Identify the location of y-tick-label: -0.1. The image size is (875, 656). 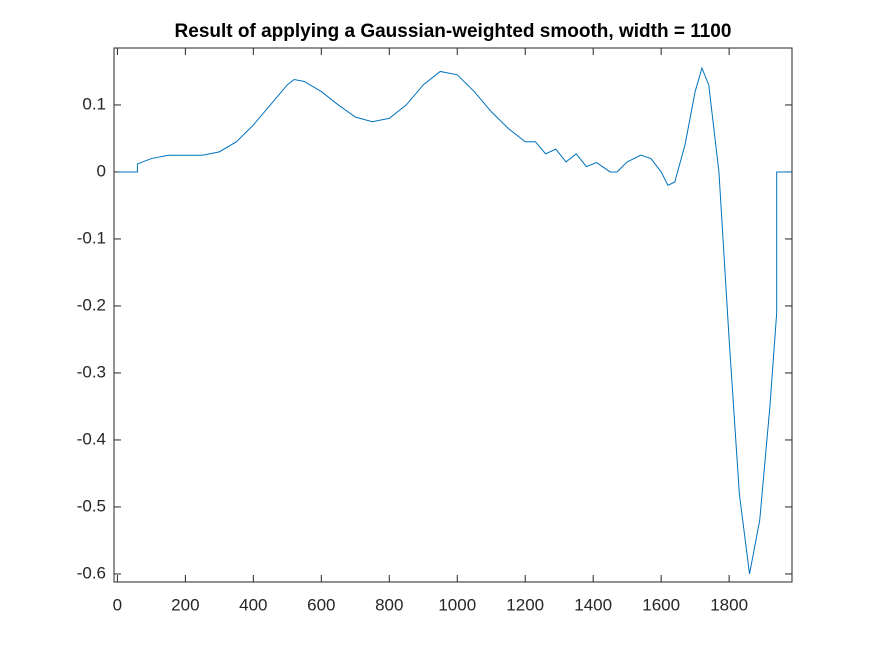
(91, 237).